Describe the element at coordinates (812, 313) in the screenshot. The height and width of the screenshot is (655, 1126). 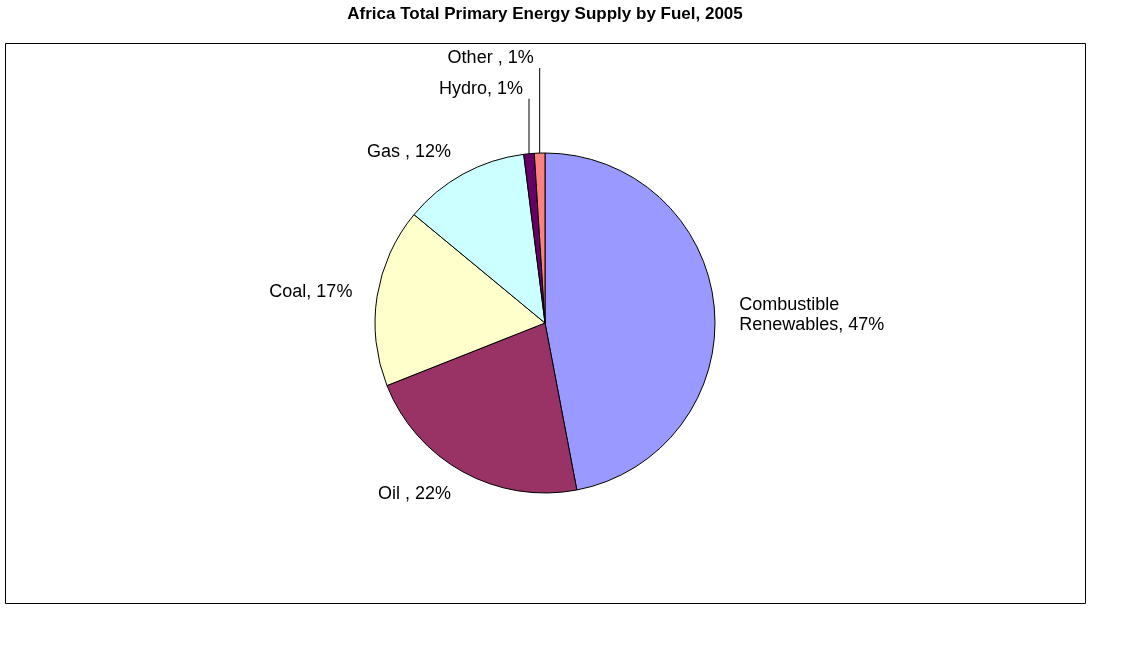
I see `slice-label: Combustible Renewables, 47%` at that location.